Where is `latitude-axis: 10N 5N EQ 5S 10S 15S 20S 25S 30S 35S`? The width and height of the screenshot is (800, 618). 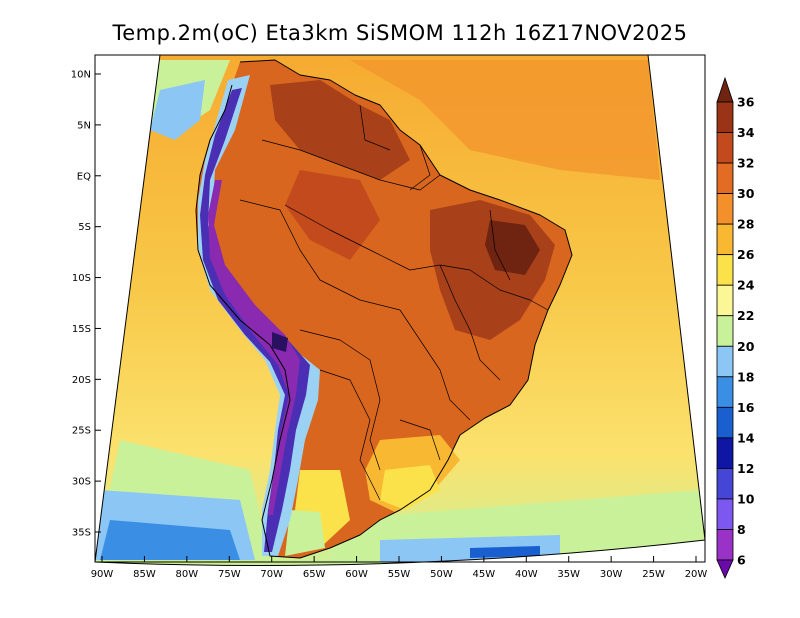 latitude-axis: 10N 5N EQ 5S 10S 15S 20S 25S 30S 35S is located at coordinates (86, 304).